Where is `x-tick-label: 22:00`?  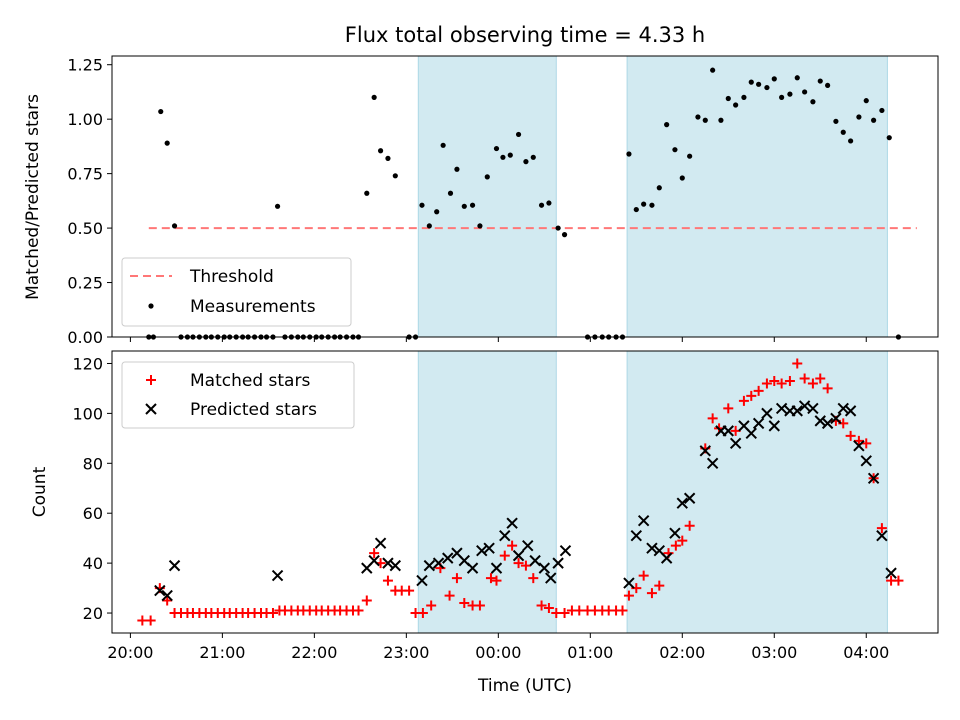
x-tick-label: 22:00 is located at coordinates (314, 652).